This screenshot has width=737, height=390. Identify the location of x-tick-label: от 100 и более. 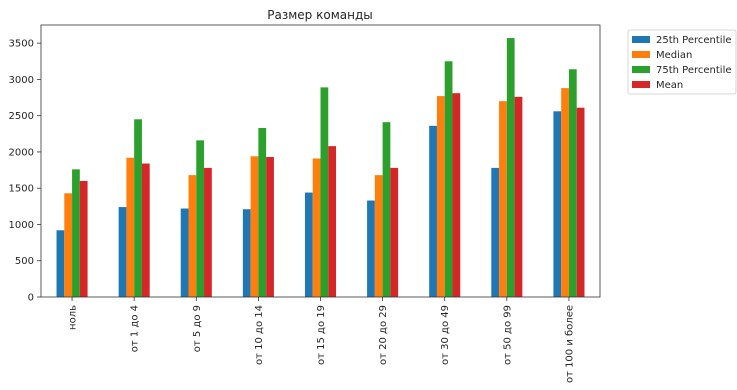
(569, 344).